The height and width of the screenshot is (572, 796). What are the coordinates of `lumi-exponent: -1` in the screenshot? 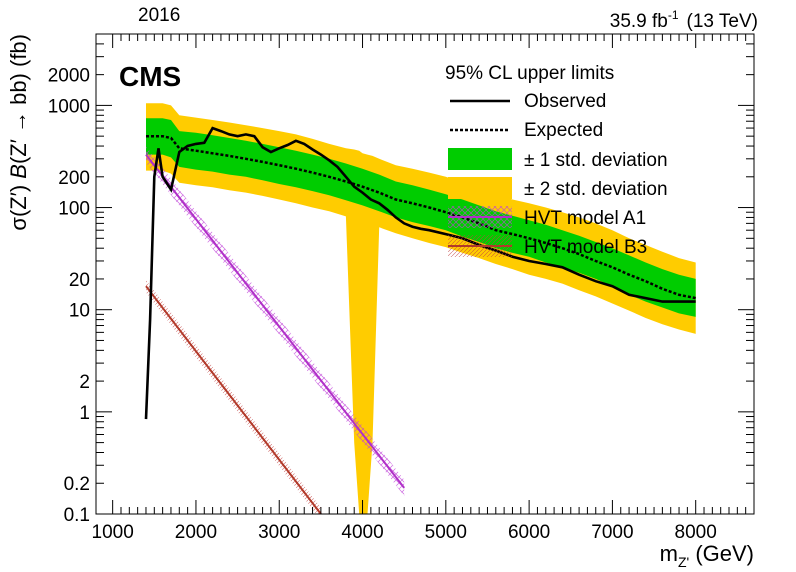 It's located at (673, 15).